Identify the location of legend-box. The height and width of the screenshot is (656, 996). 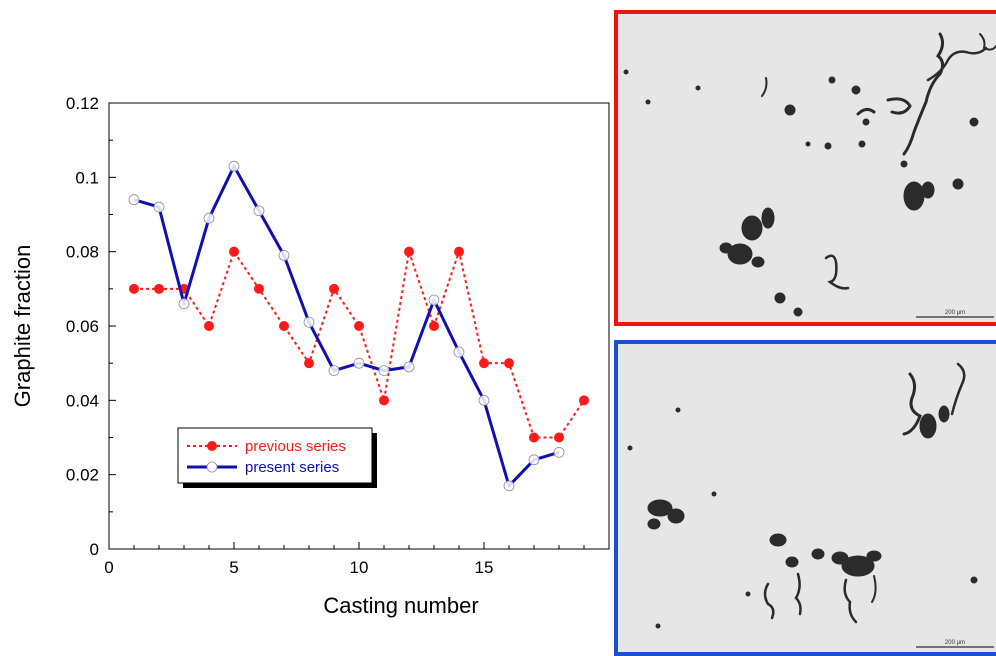
(275, 455).